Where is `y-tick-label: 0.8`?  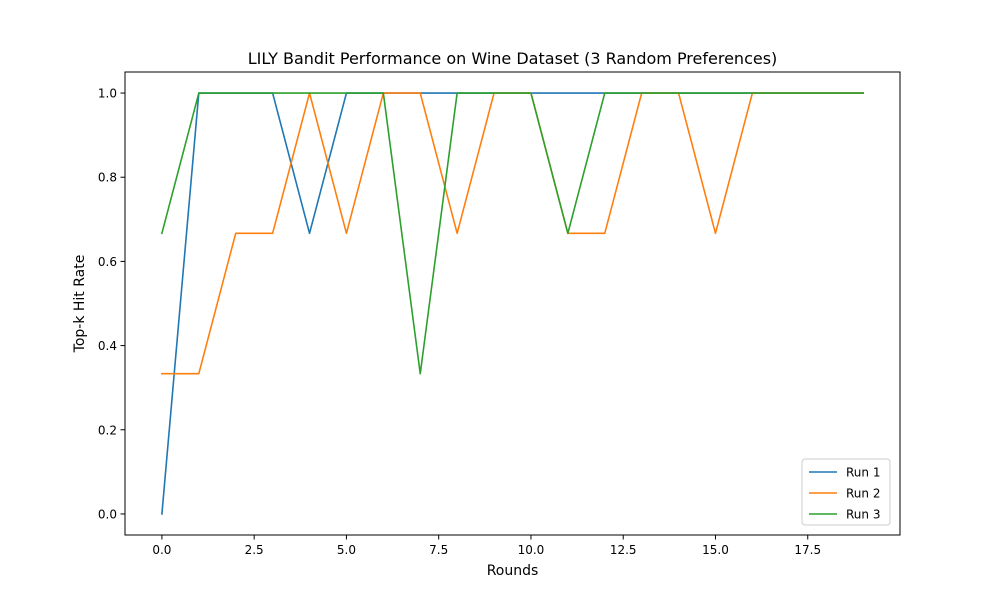
y-tick-label: 0.8 is located at coordinates (107, 178).